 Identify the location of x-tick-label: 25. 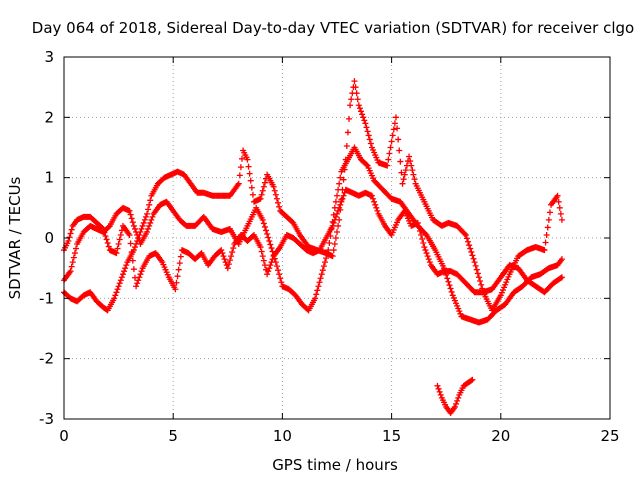
(609, 436).